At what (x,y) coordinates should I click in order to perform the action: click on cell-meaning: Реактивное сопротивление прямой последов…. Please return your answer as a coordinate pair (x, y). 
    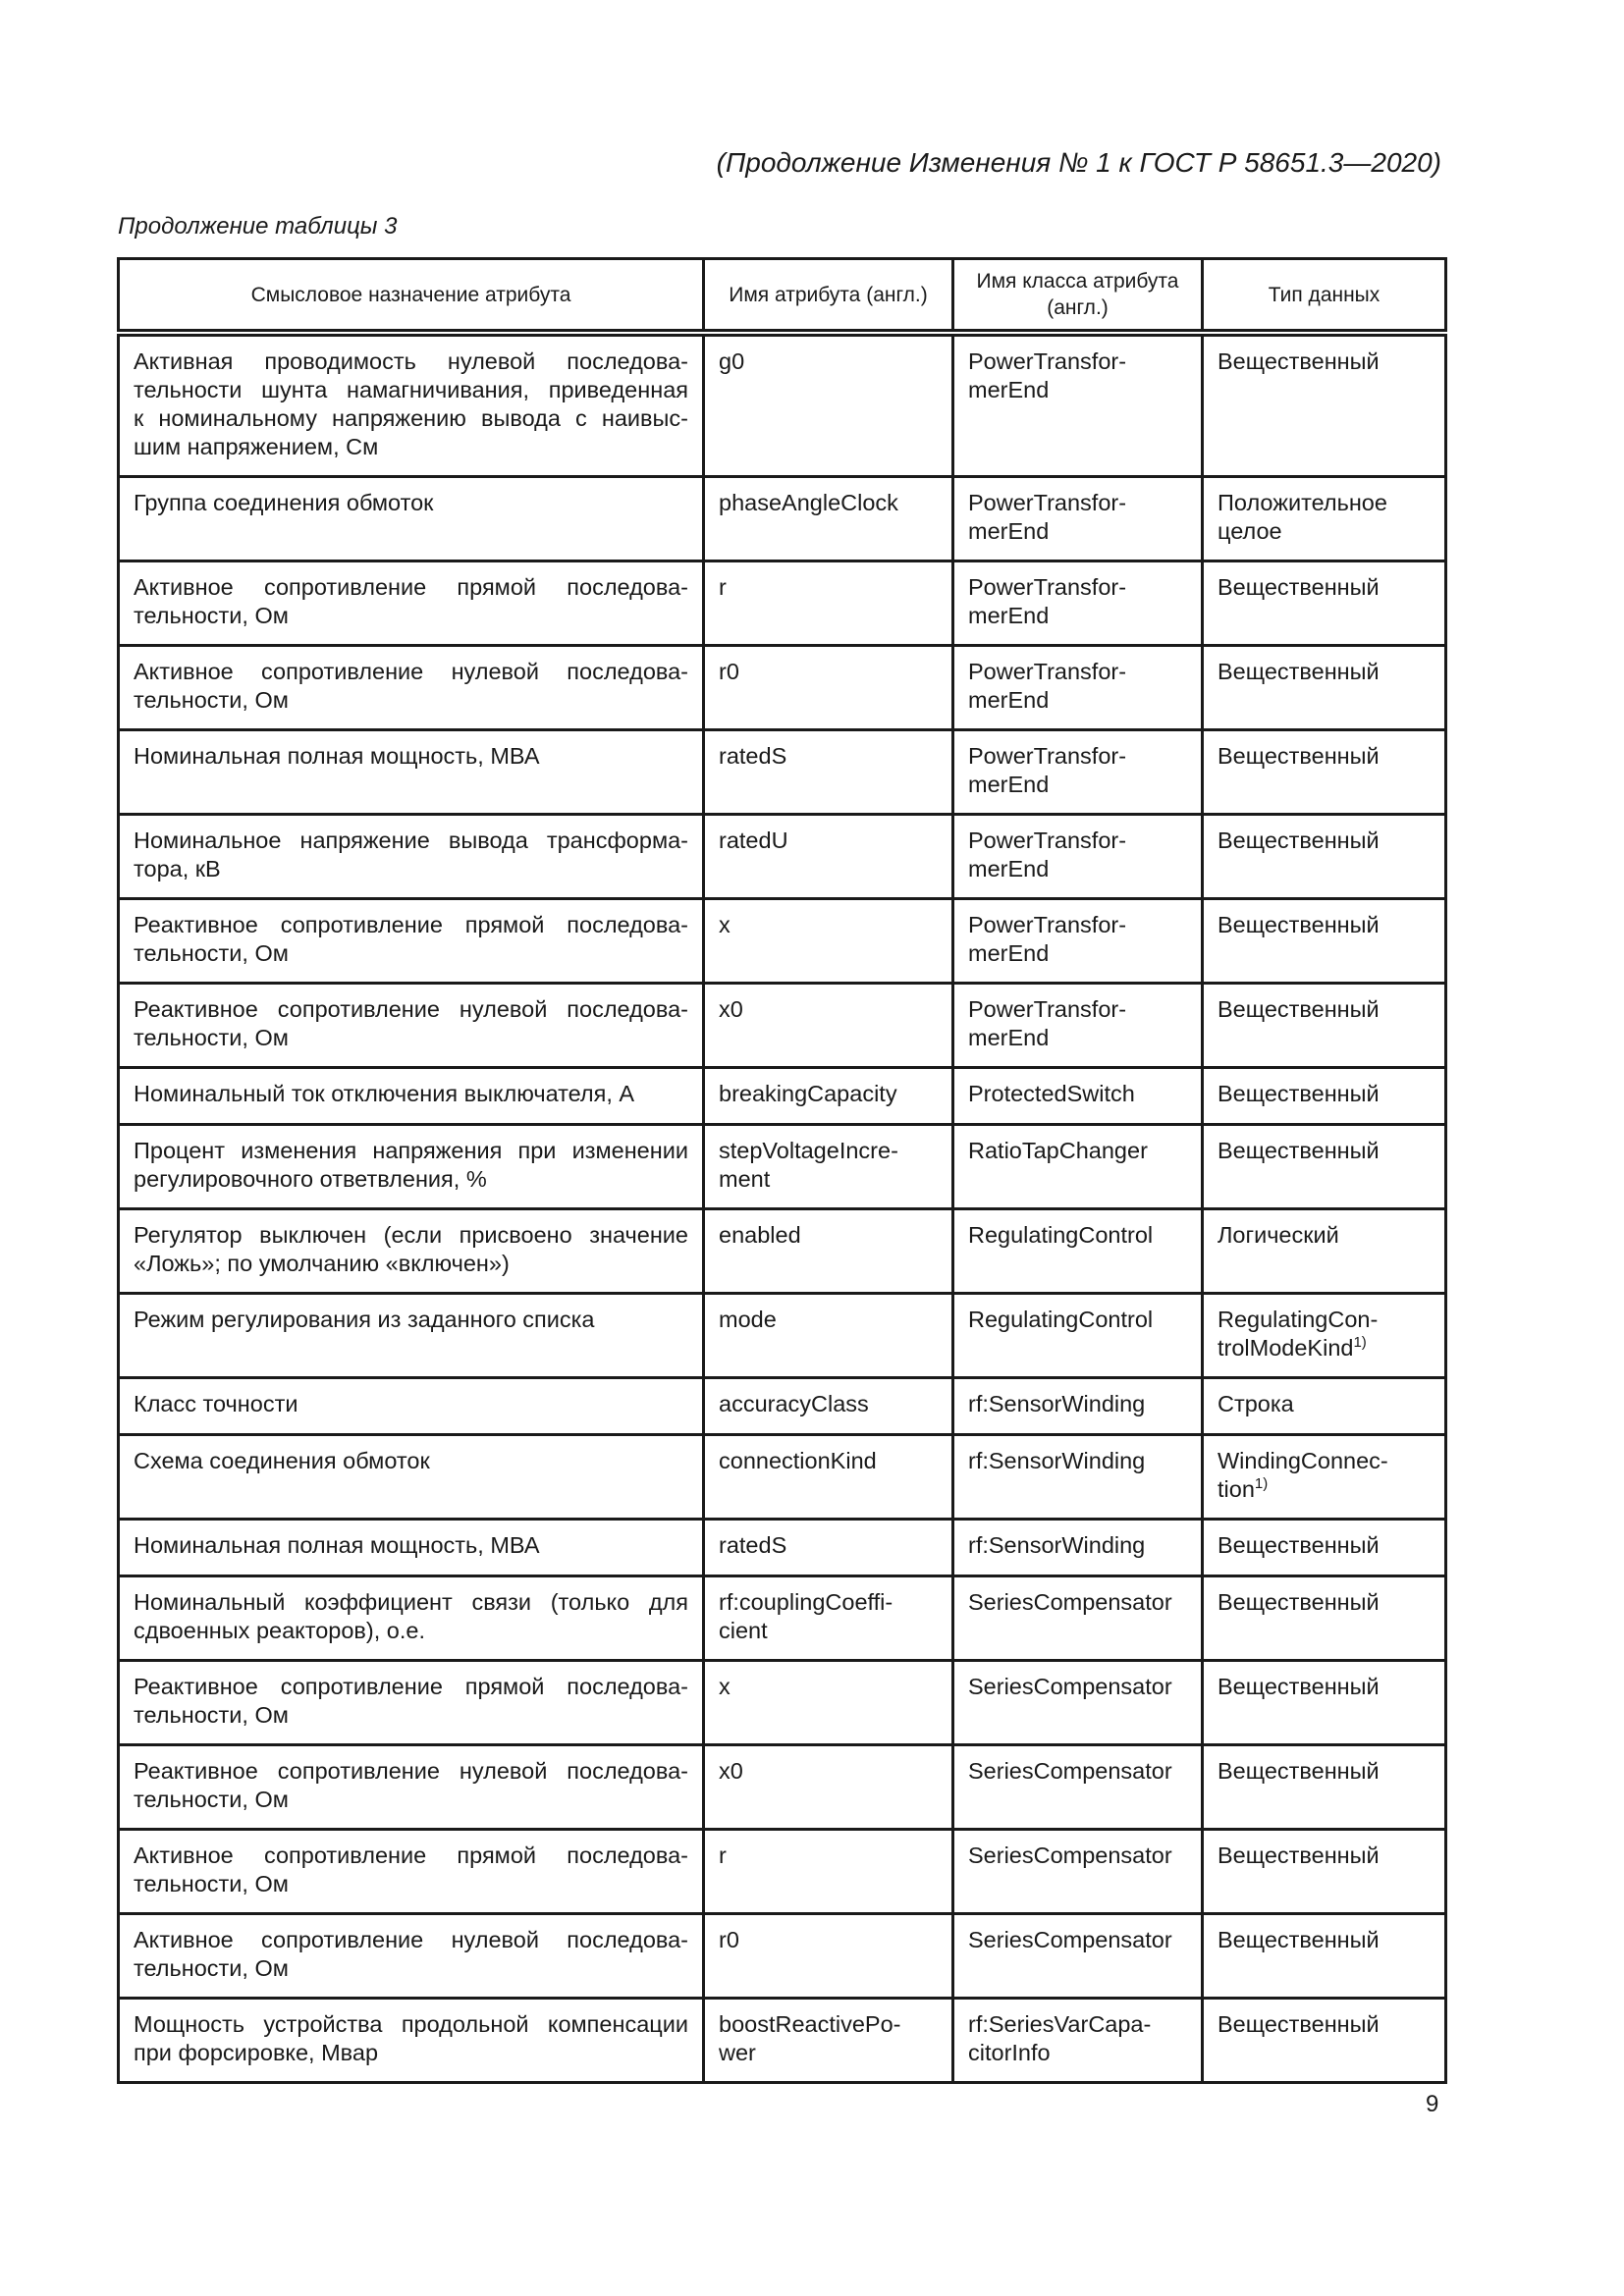
    Looking at the image, I should click on (411, 1702).